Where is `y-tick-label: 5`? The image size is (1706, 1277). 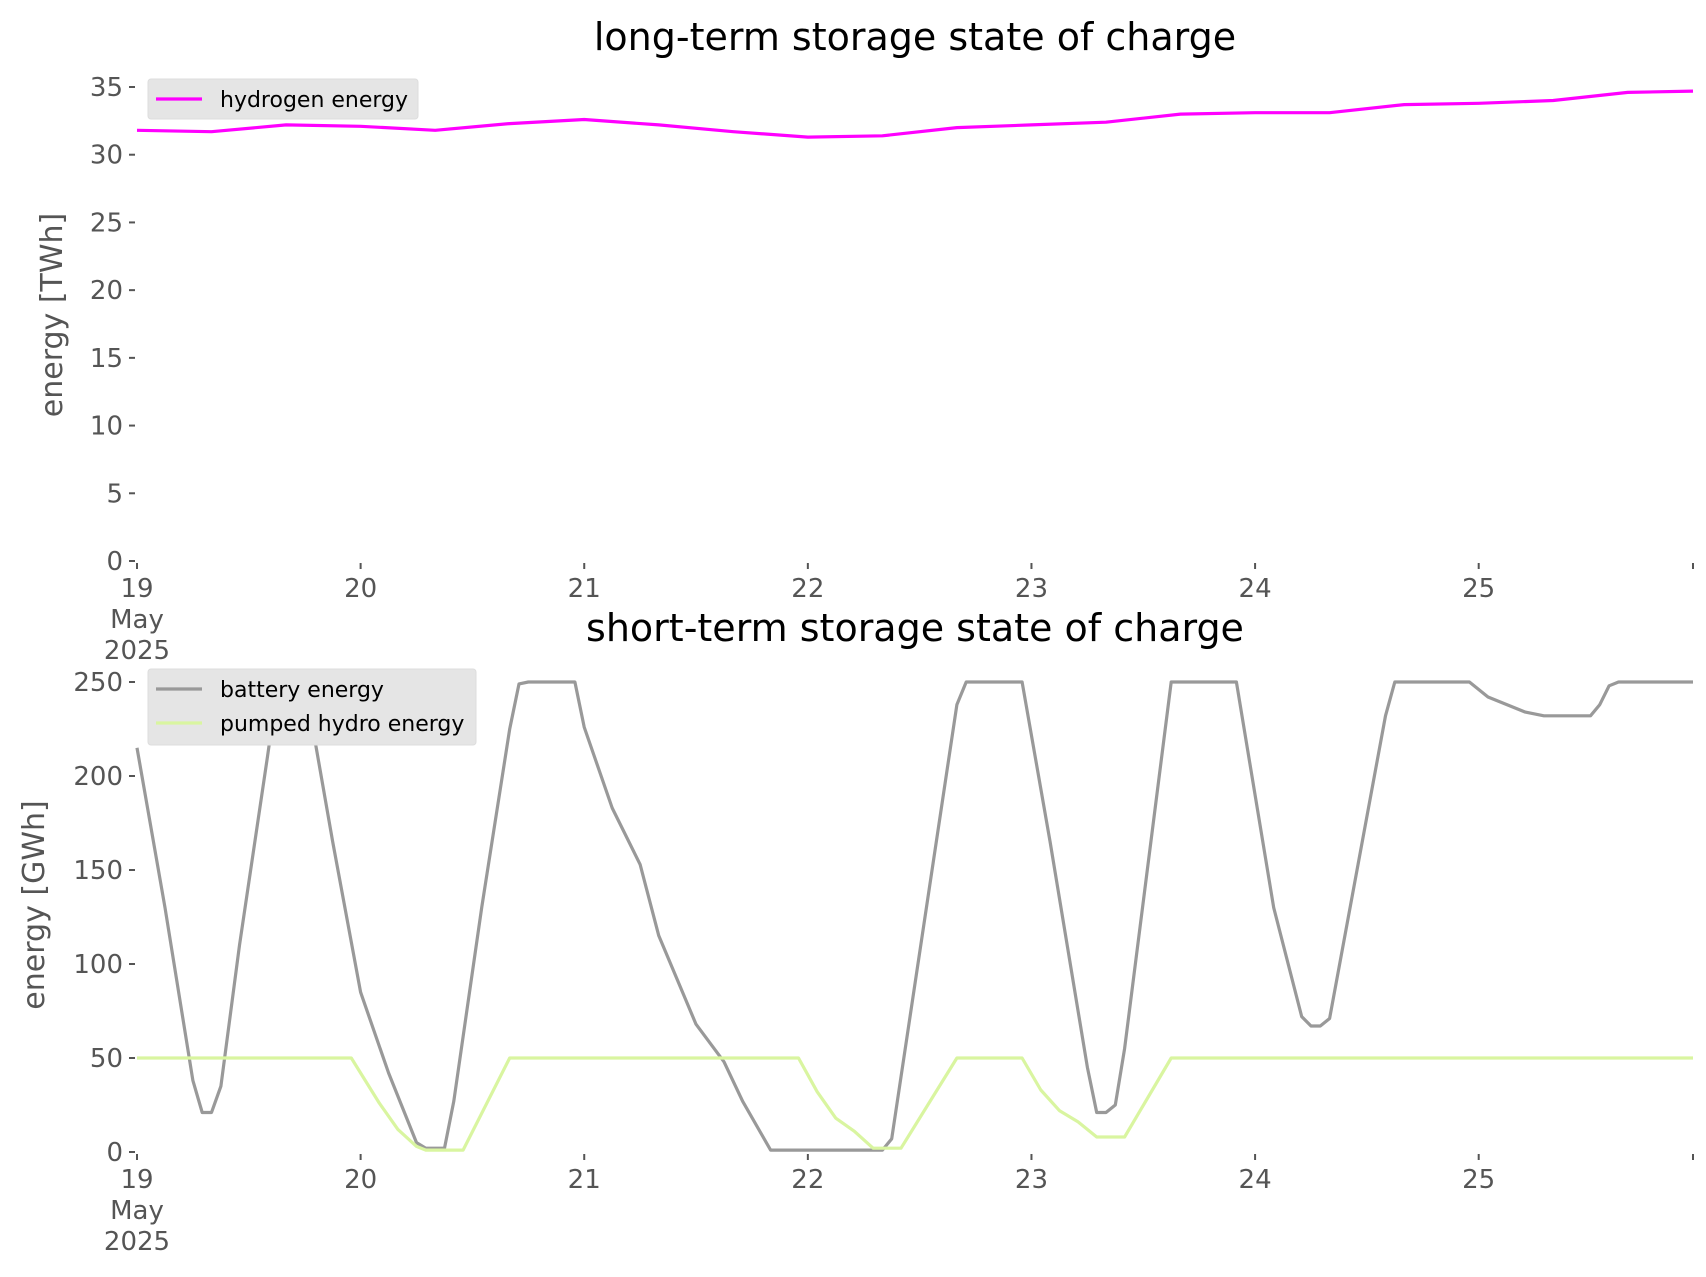 y-tick-label: 5 is located at coordinates (114, 494).